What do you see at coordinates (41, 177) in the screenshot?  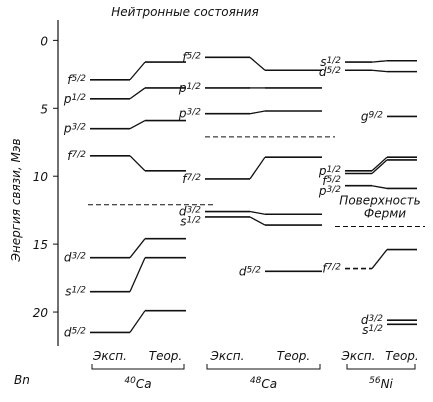 I see `y-tick-label: 10` at bounding box center [41, 177].